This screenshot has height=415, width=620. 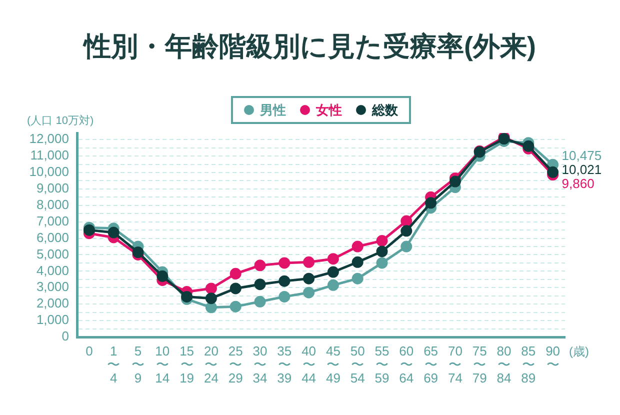 What do you see at coordinates (138, 364) in the screenshot?
I see `x-tick-label: 5〜9` at bounding box center [138, 364].